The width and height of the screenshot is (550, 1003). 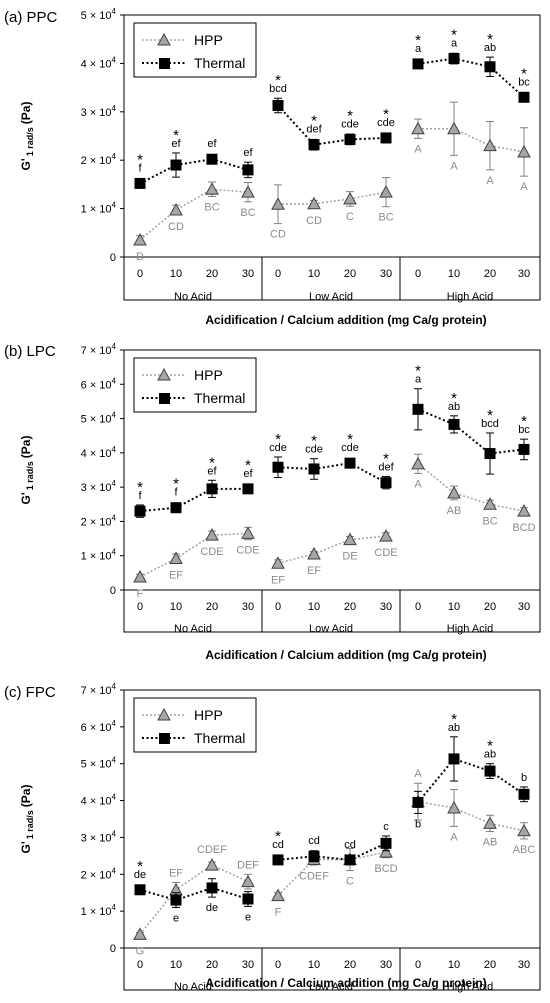 What do you see at coordinates (212, 850) in the screenshot?
I see `significance-label: CDEF` at bounding box center [212, 850].